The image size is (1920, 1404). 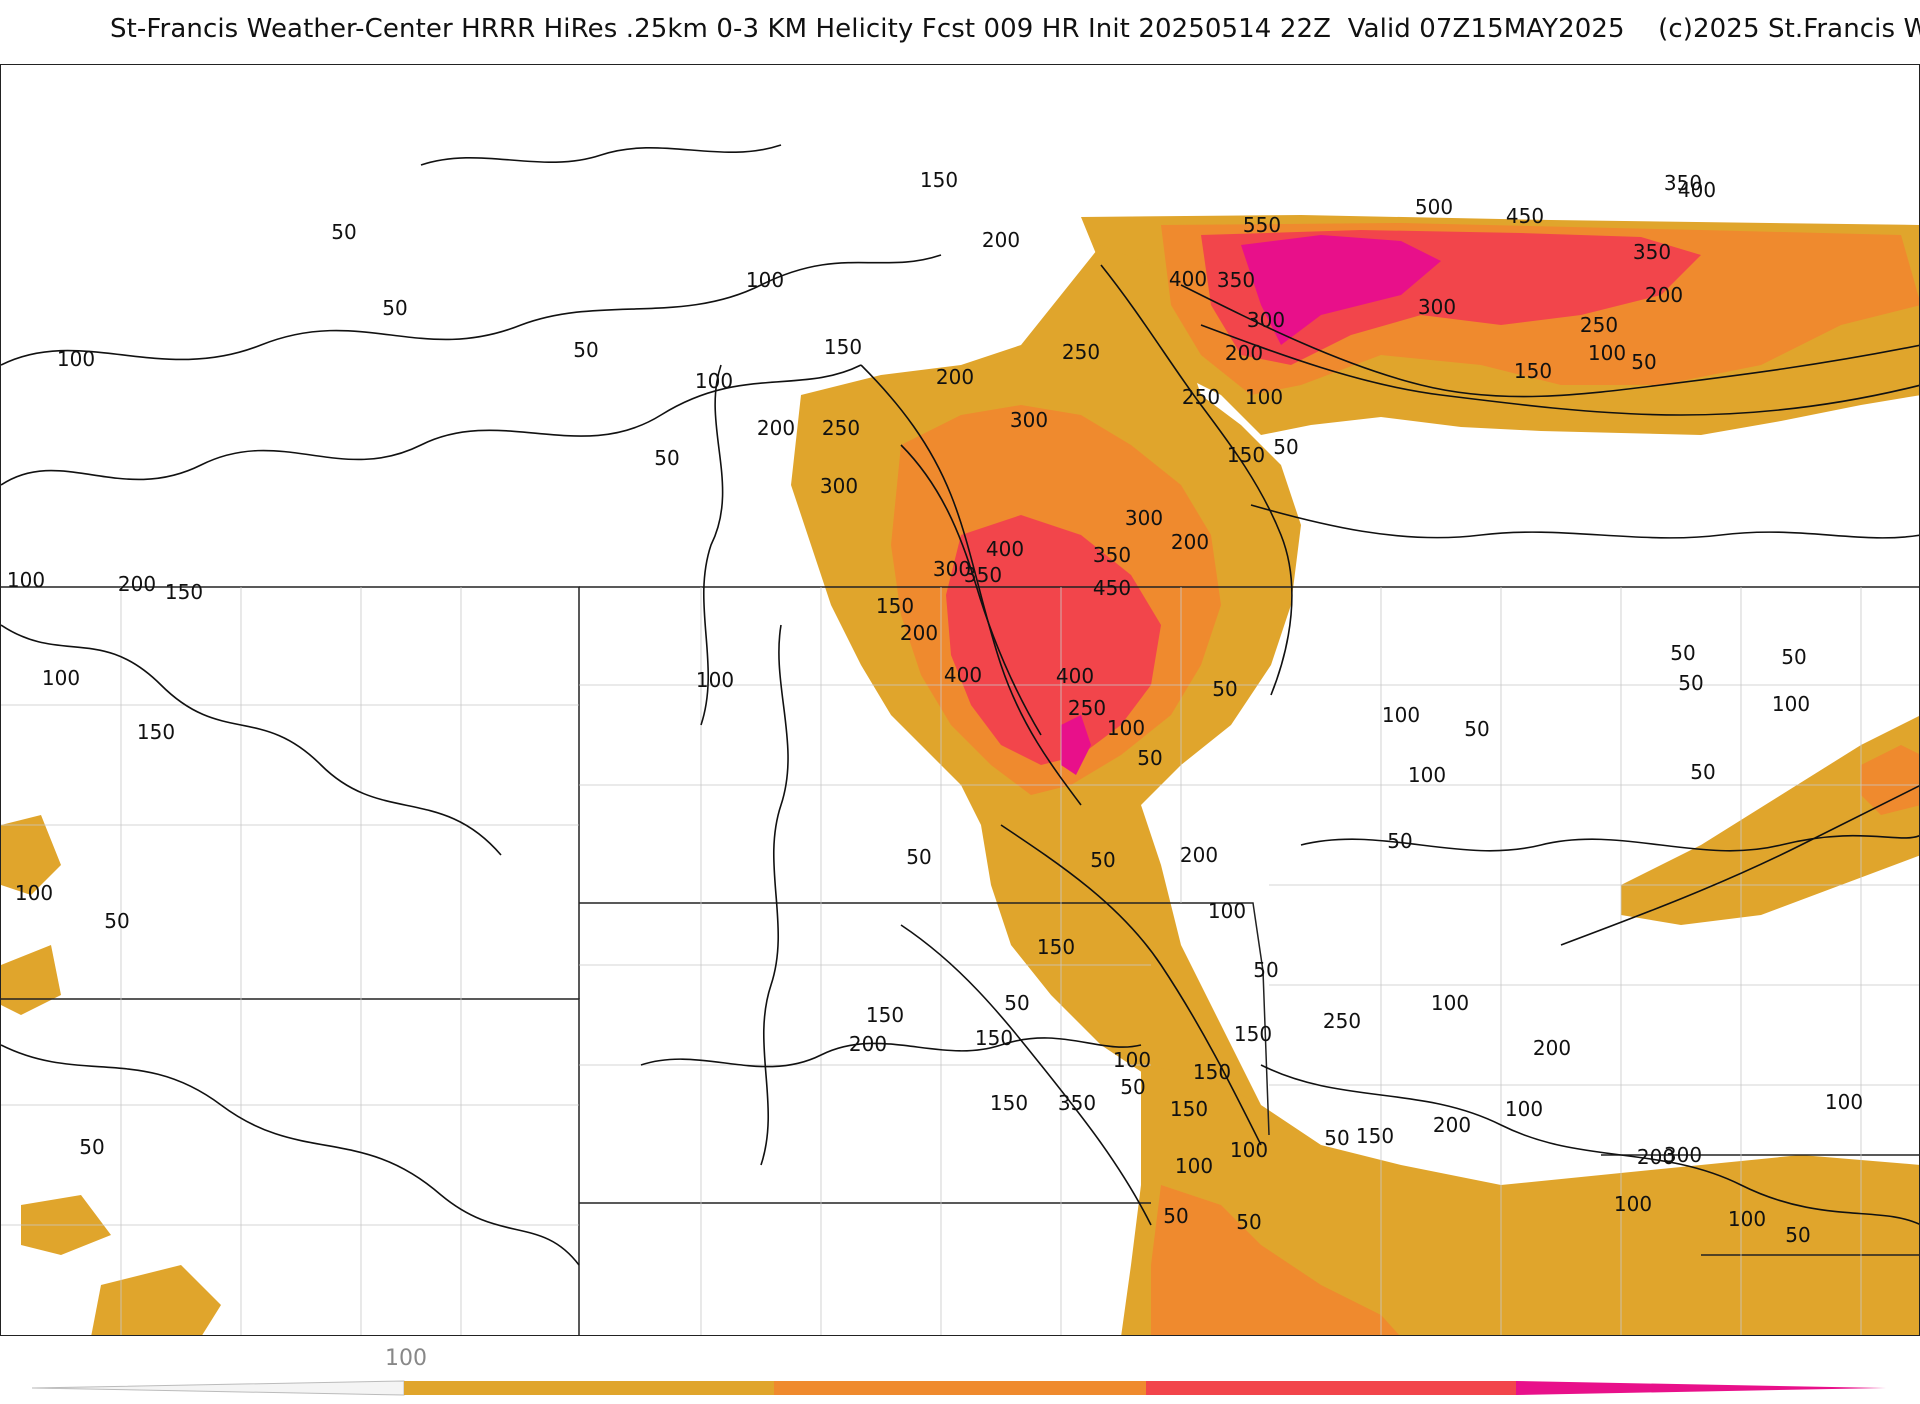 I want to click on fill-region-east-gold, so click(x=1770, y=820).